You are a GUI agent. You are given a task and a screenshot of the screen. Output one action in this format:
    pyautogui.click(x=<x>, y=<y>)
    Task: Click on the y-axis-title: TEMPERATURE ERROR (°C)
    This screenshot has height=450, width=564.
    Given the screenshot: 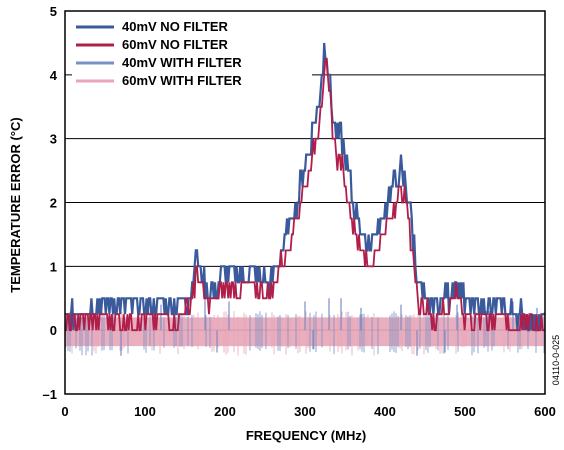 What is the action you would take?
    pyautogui.click(x=15, y=204)
    